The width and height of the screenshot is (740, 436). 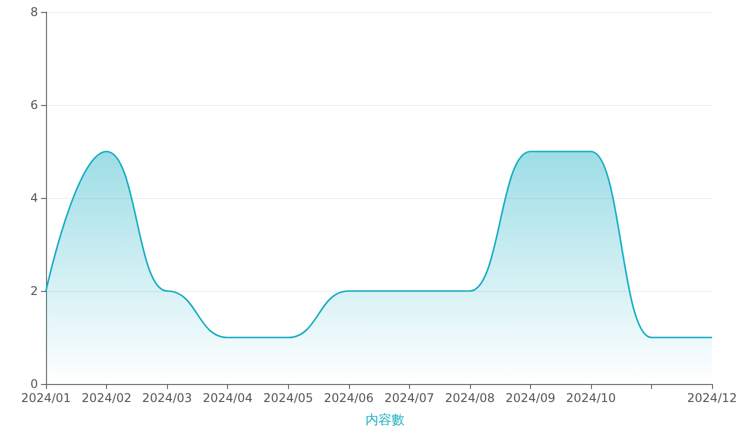 I want to click on x-tick-label: 2024/10, so click(x=591, y=398).